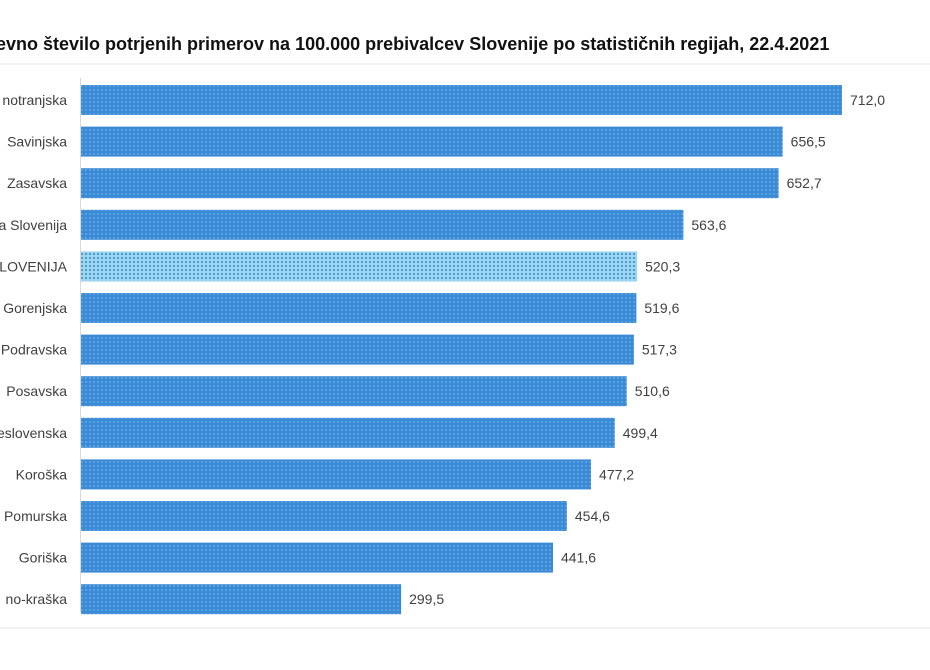  I want to click on category-label: SLOVENIJA, so click(34, 266).